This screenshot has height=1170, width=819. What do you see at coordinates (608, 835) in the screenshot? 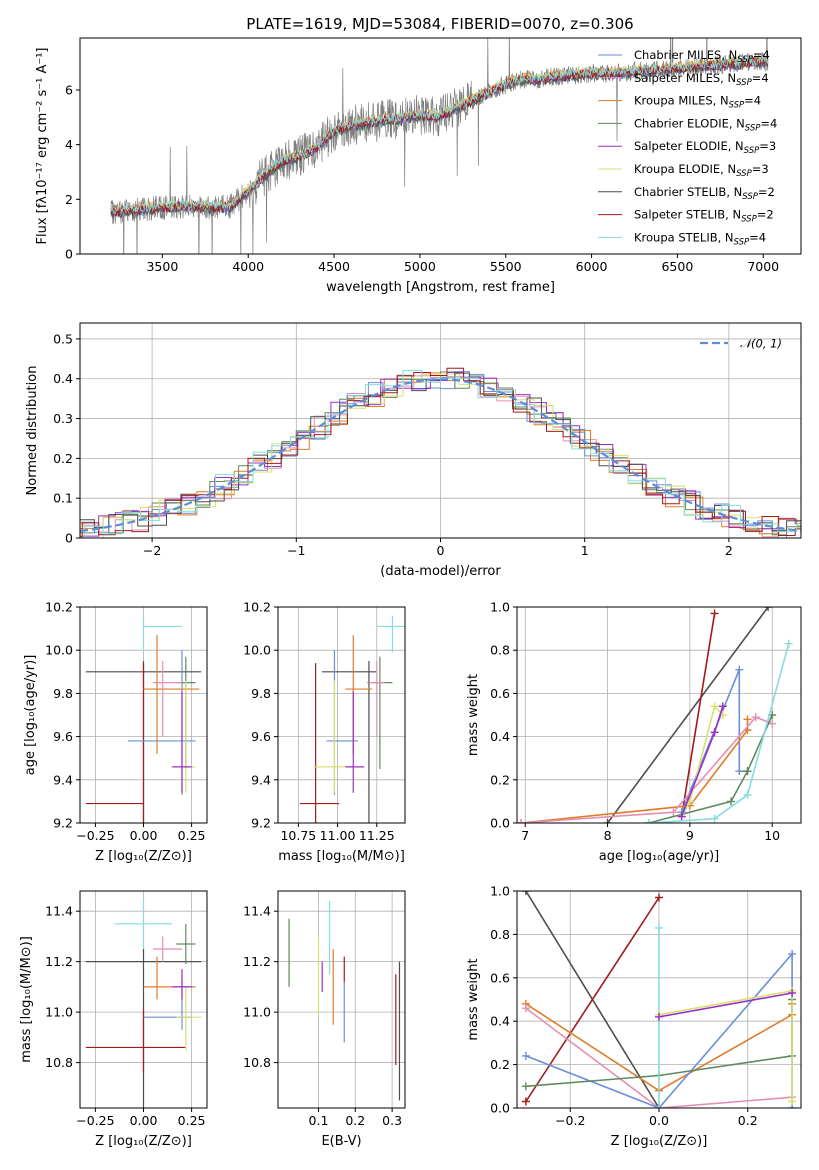
I see `x-tick-label: 8` at bounding box center [608, 835].